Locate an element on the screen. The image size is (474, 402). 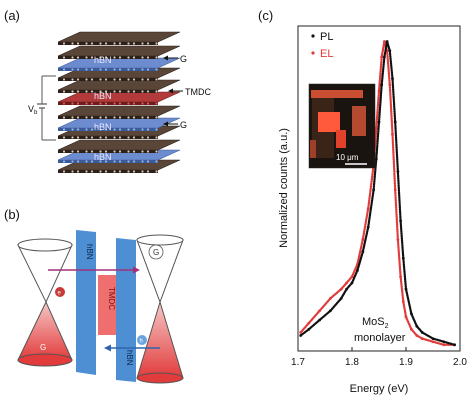
panel-label-b: (b) is located at coordinates (12, 214).